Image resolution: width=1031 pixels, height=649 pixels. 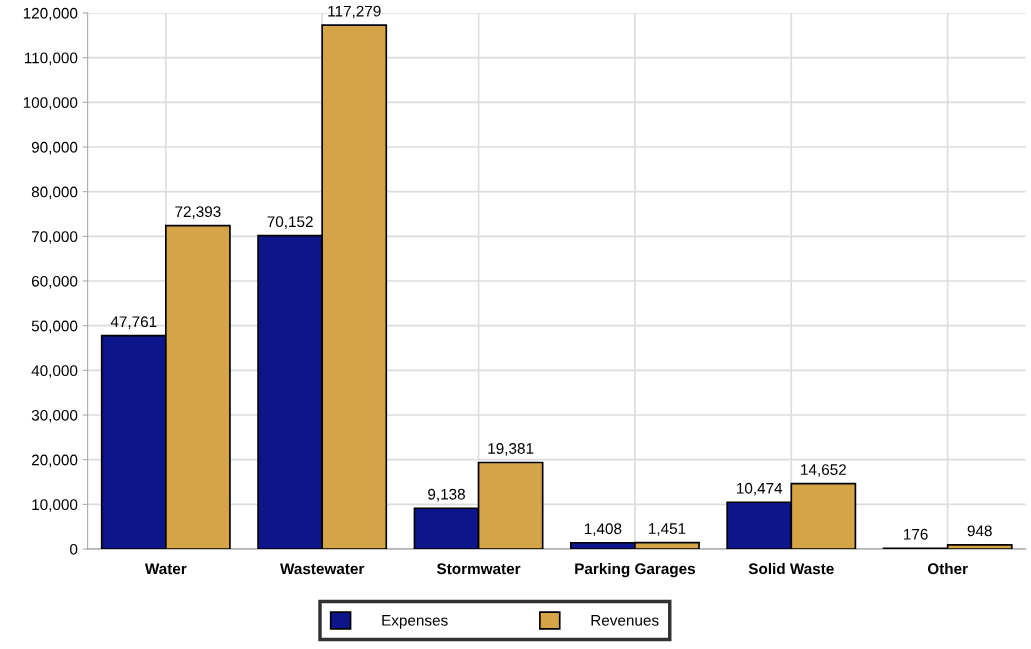 What do you see at coordinates (54, 282) in the screenshot?
I see `y-tick-label: 60,000` at bounding box center [54, 282].